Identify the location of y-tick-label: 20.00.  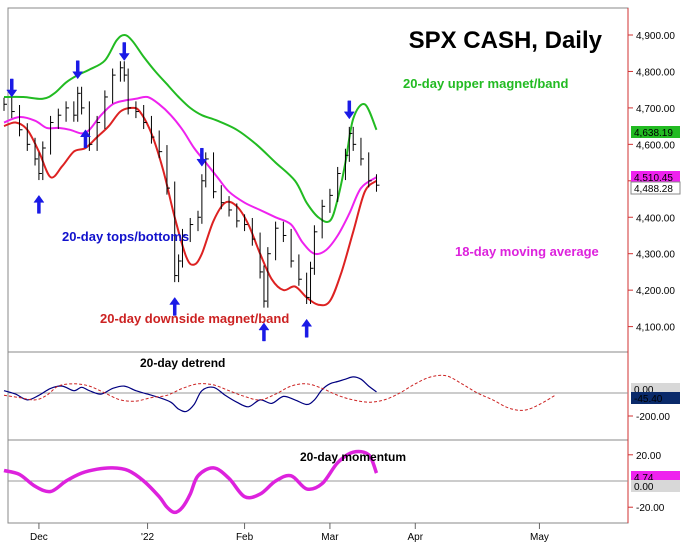
(648, 456).